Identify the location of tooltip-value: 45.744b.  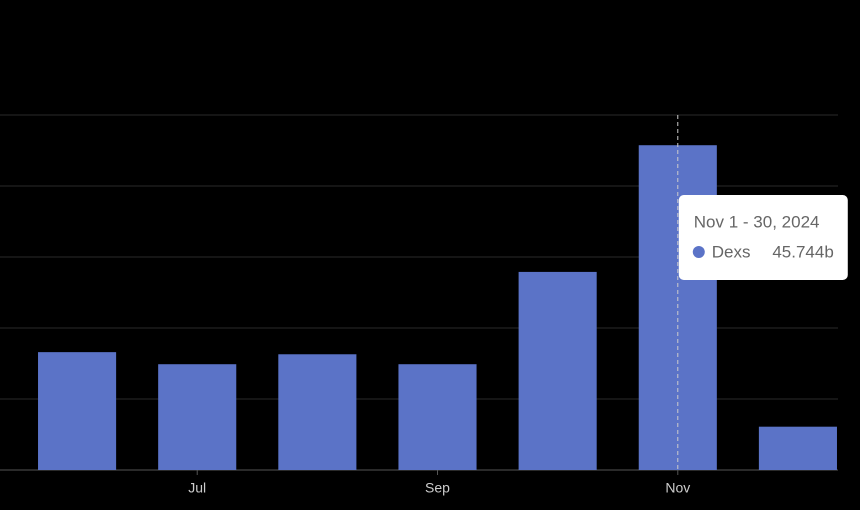
(802, 251).